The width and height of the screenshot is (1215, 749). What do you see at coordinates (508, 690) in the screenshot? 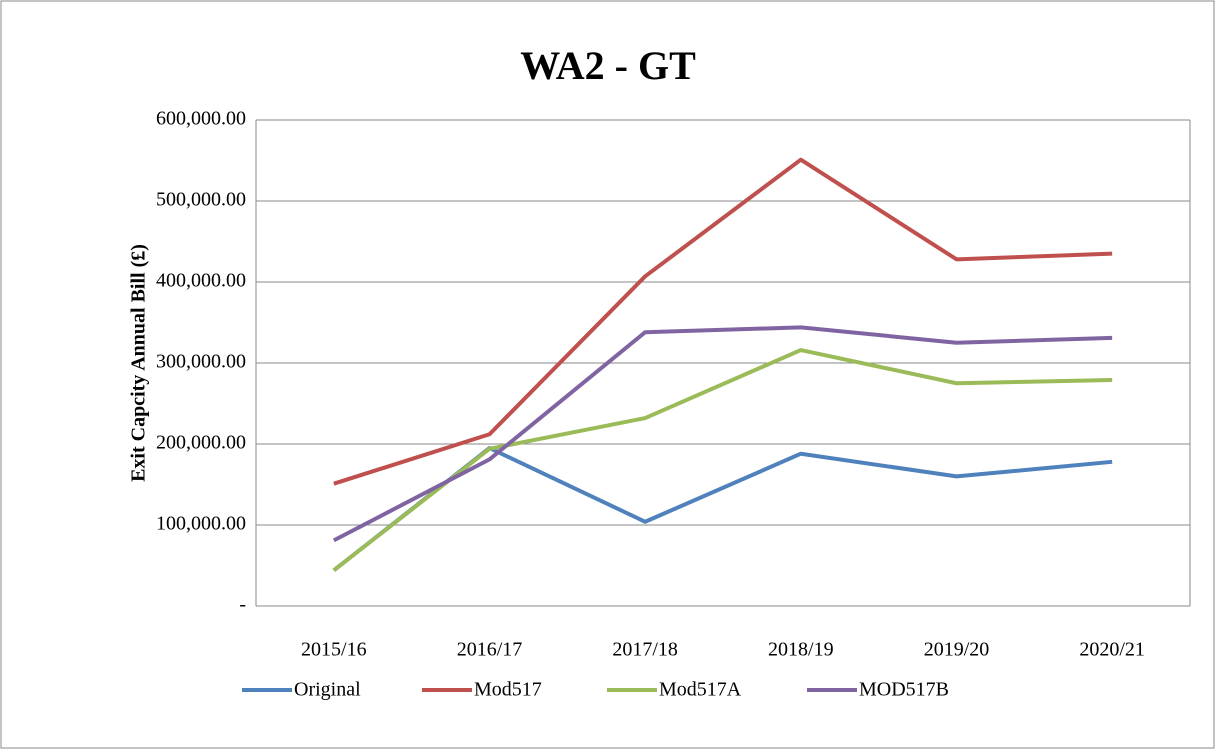
I see `legend-label: Mod517` at bounding box center [508, 690].